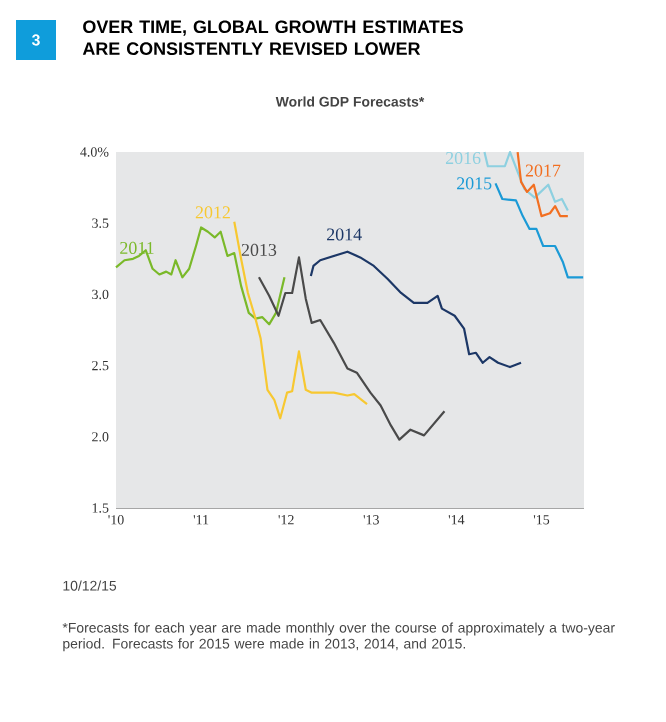 Image resolution: width=666 pixels, height=722 pixels. What do you see at coordinates (272, 38) in the screenshot?
I see `chart-title: OVER TIME, GLOBAL GROWTH ESTIMATES ARE CONSISTENTLY REVISED LOWER` at bounding box center [272, 38].